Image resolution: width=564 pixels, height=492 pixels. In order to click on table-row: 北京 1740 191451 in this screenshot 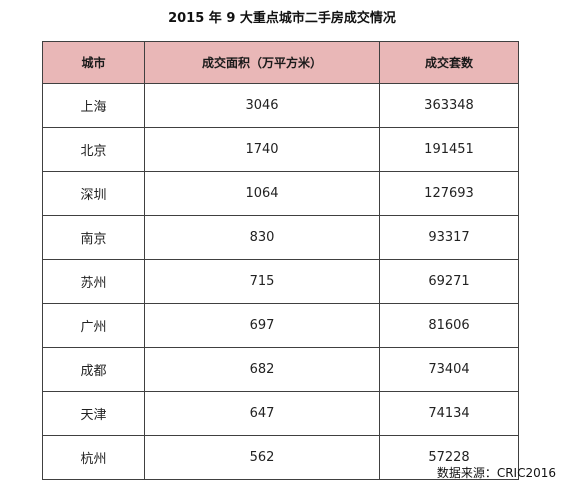, I will do `click(280, 149)`.